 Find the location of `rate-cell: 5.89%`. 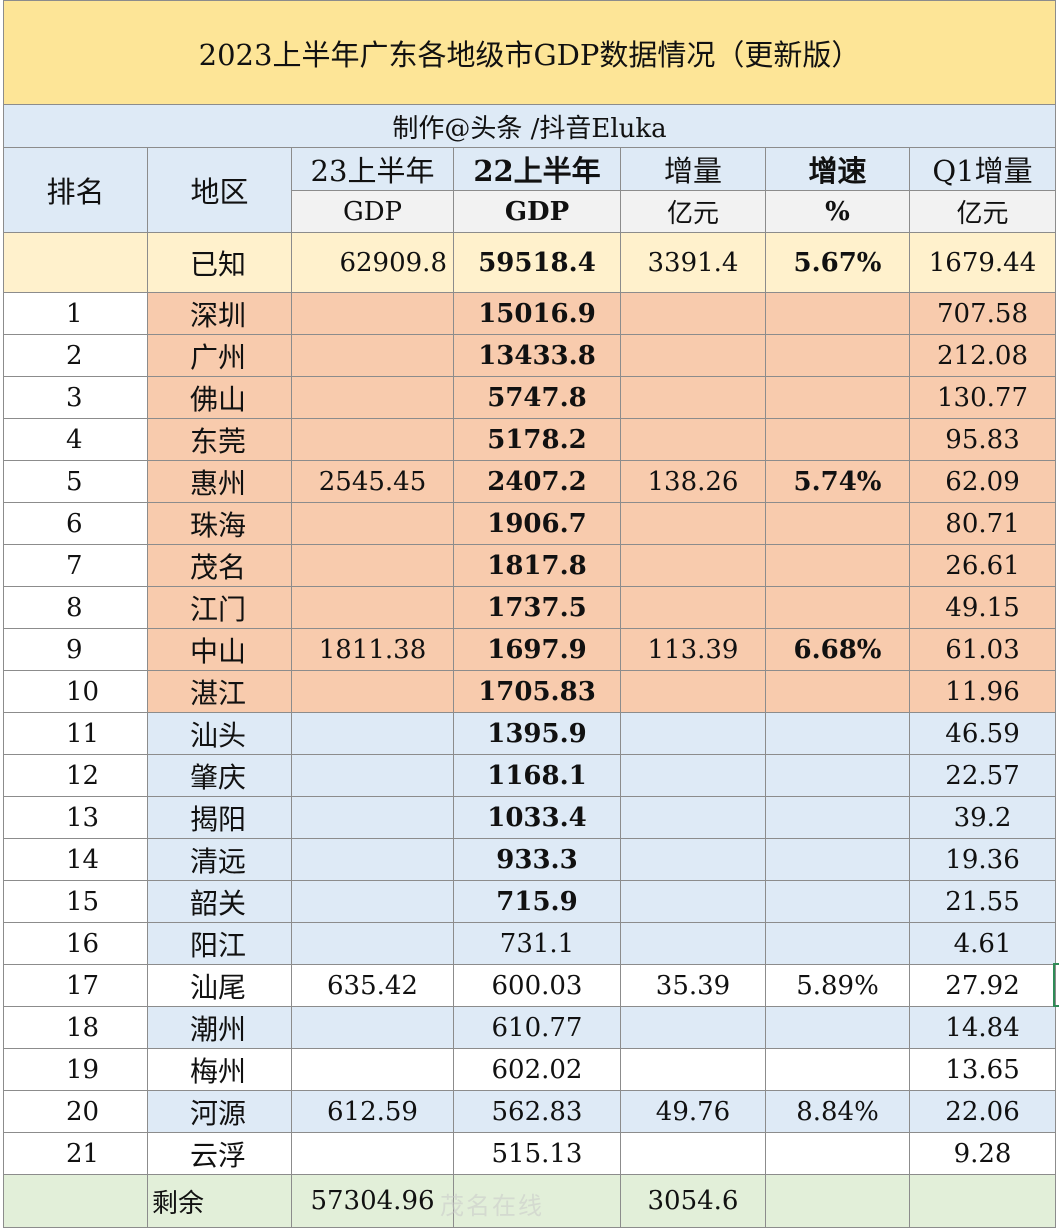

rate-cell: 5.89% is located at coordinates (837, 985).